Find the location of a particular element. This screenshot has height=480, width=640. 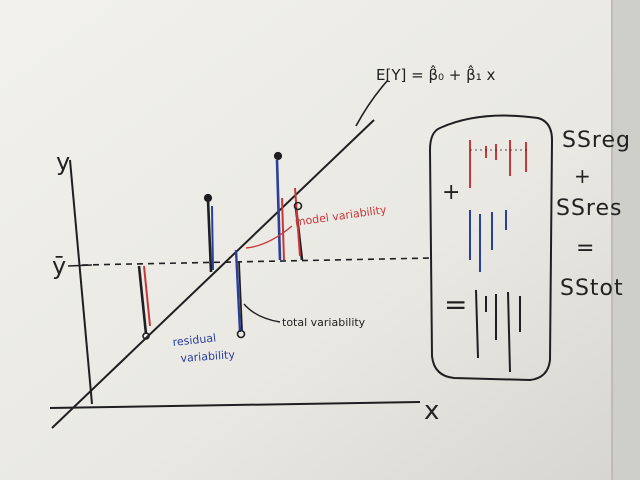

sstot-bars is located at coordinates (498, 331).